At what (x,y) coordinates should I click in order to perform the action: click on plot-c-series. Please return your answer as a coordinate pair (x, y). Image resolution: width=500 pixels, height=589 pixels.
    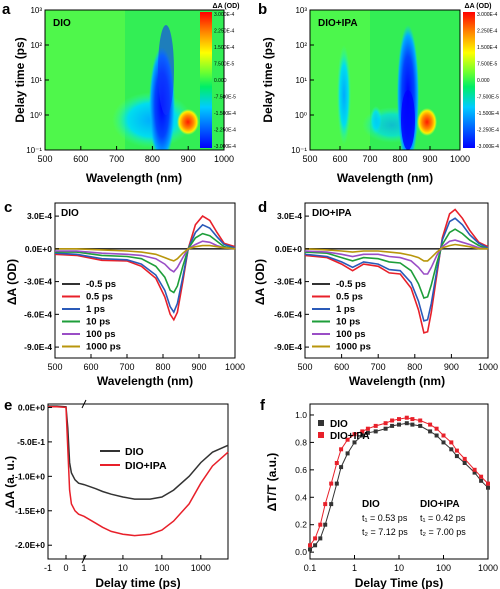
    Looking at the image, I should click on (145, 268).